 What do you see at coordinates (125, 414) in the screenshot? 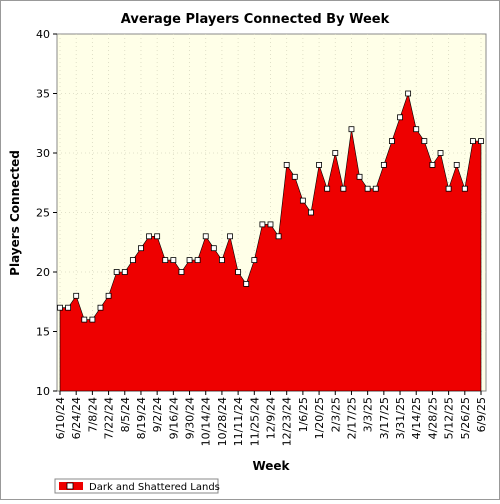
I see `x-tick-label: 8/5/24` at bounding box center [125, 414].